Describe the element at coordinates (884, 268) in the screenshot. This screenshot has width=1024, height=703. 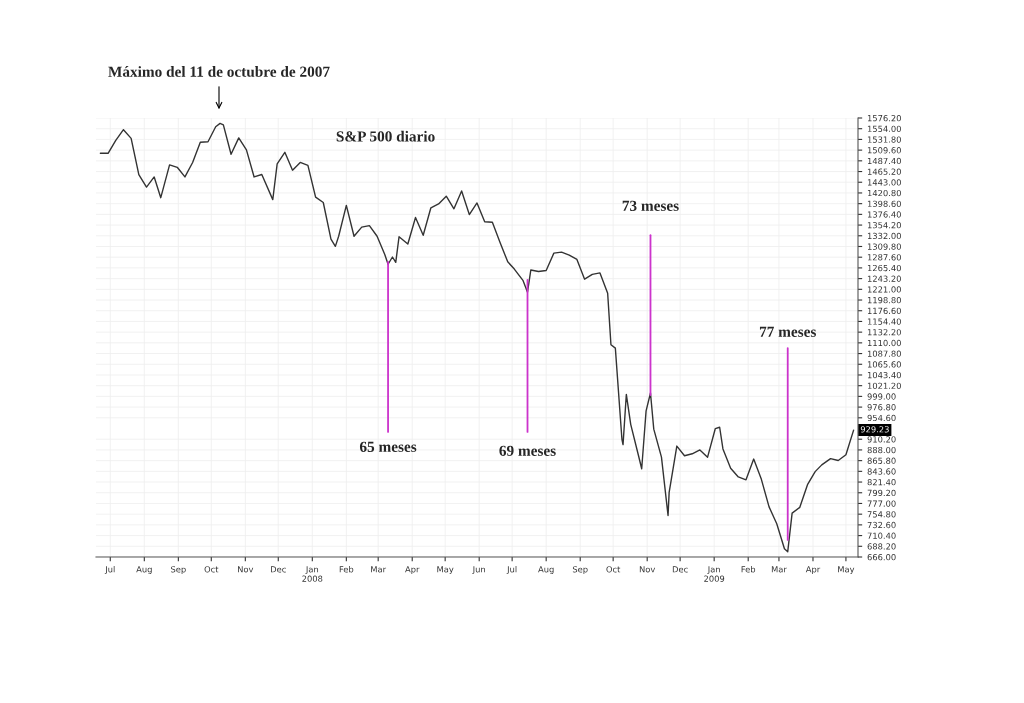
I see `y-tick-label: 1265.40` at that location.